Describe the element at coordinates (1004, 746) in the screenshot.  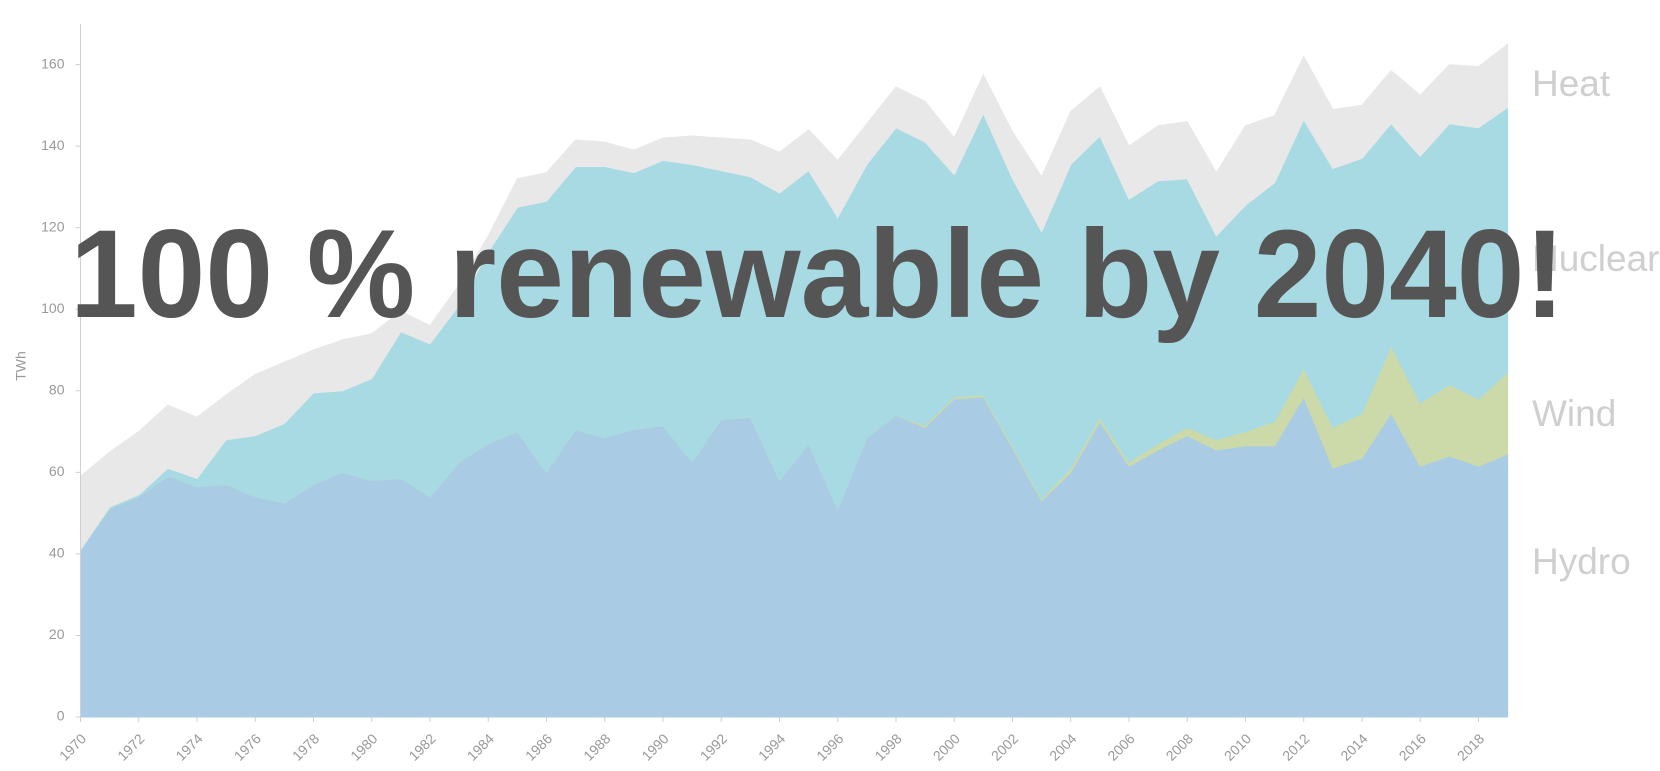
I see `x-tick-label: 2002` at that location.